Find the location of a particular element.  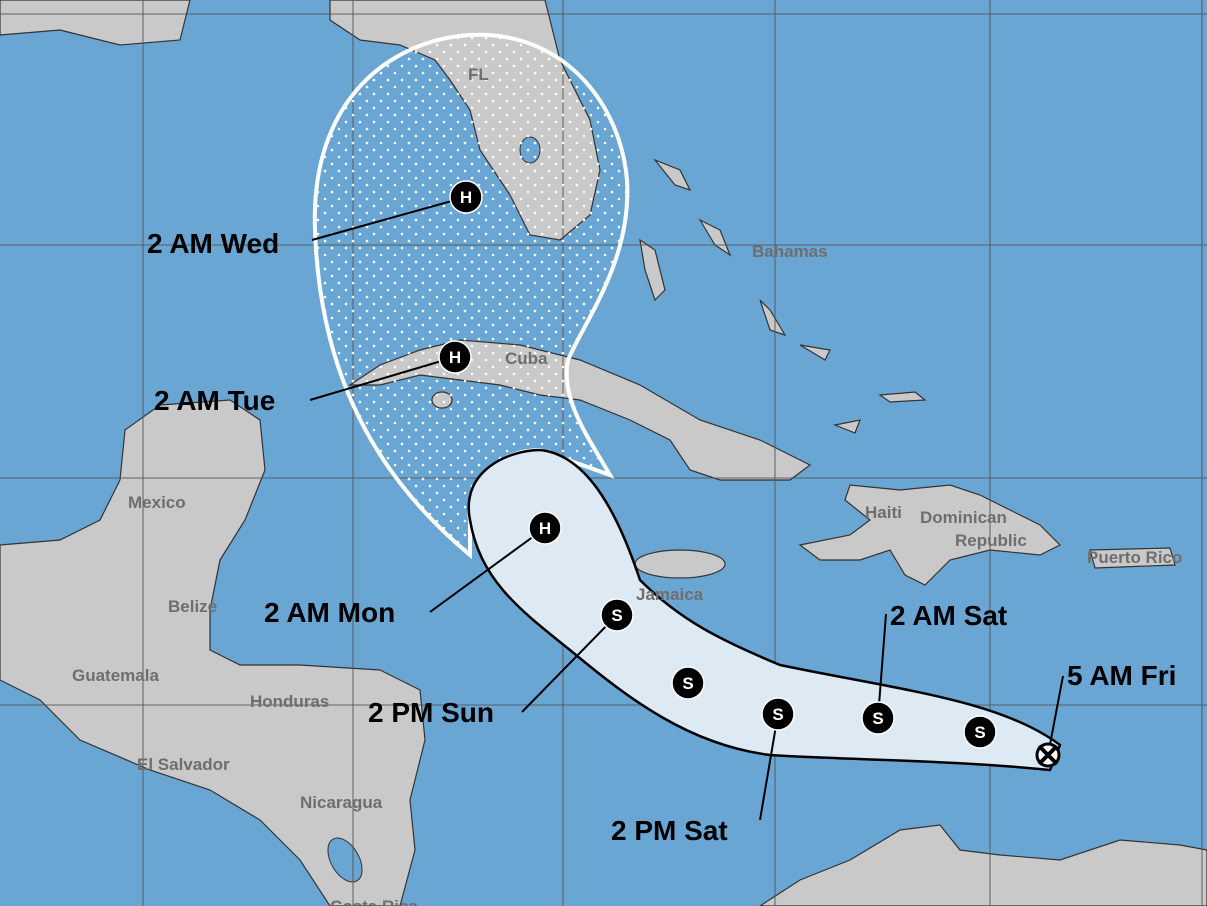

label-mexico: Mexico is located at coordinates (157, 502).